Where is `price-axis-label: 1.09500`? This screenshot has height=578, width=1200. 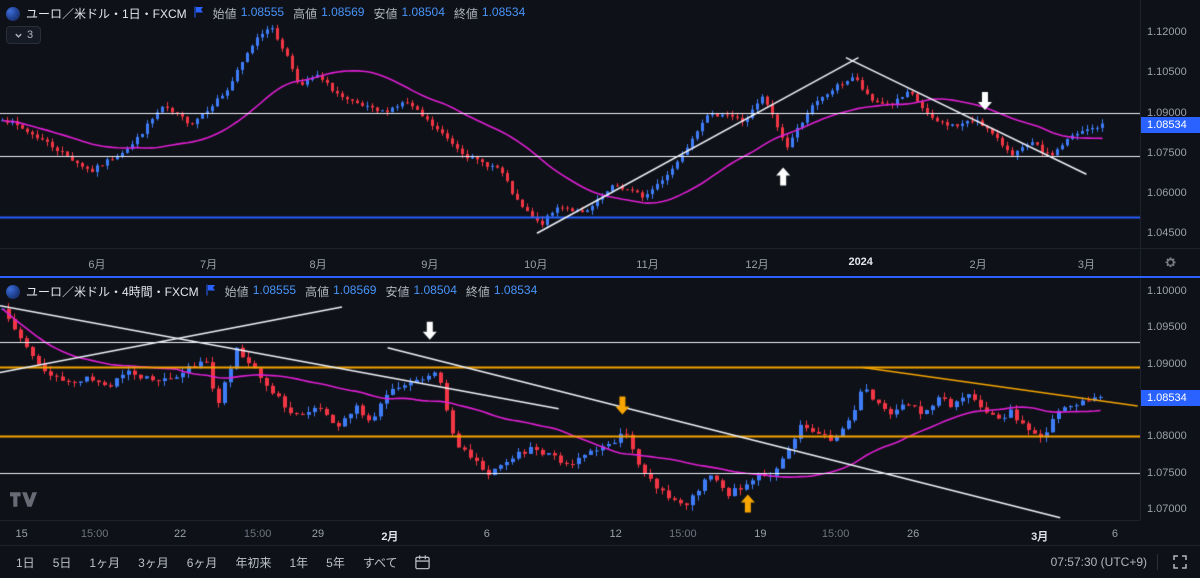 price-axis-label: 1.09500 is located at coordinates (1167, 327).